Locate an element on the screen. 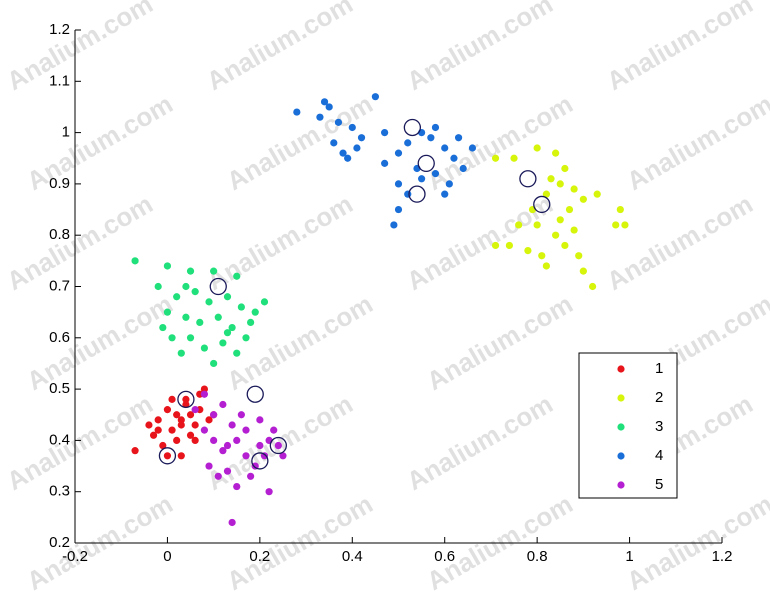 The height and width of the screenshot is (593, 770). legend-label: 5 is located at coordinates (659, 484).